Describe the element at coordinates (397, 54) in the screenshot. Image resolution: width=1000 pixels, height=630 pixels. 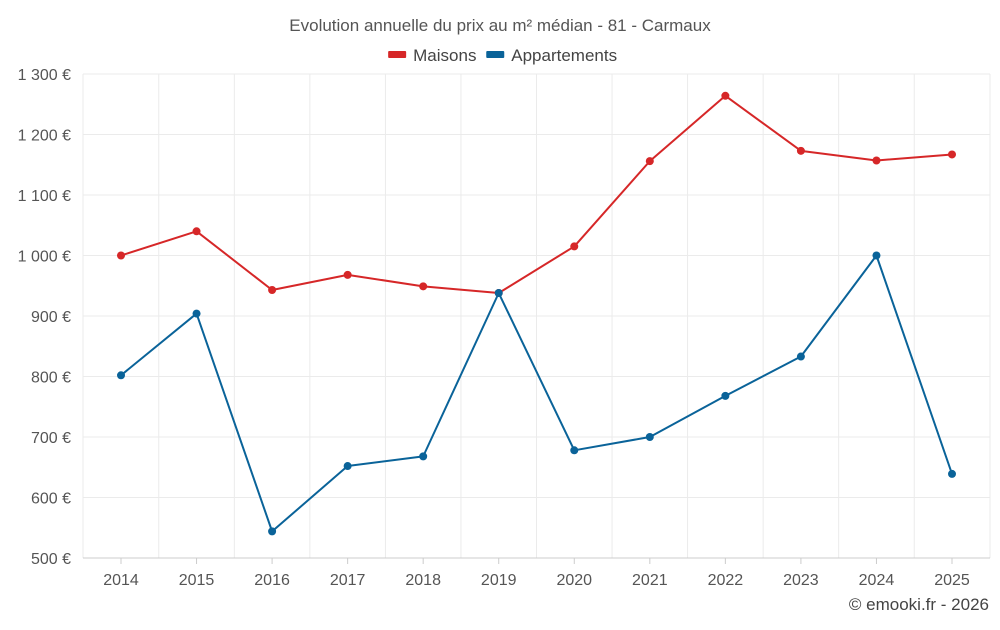
I see `legend-swatch-maisons` at that location.